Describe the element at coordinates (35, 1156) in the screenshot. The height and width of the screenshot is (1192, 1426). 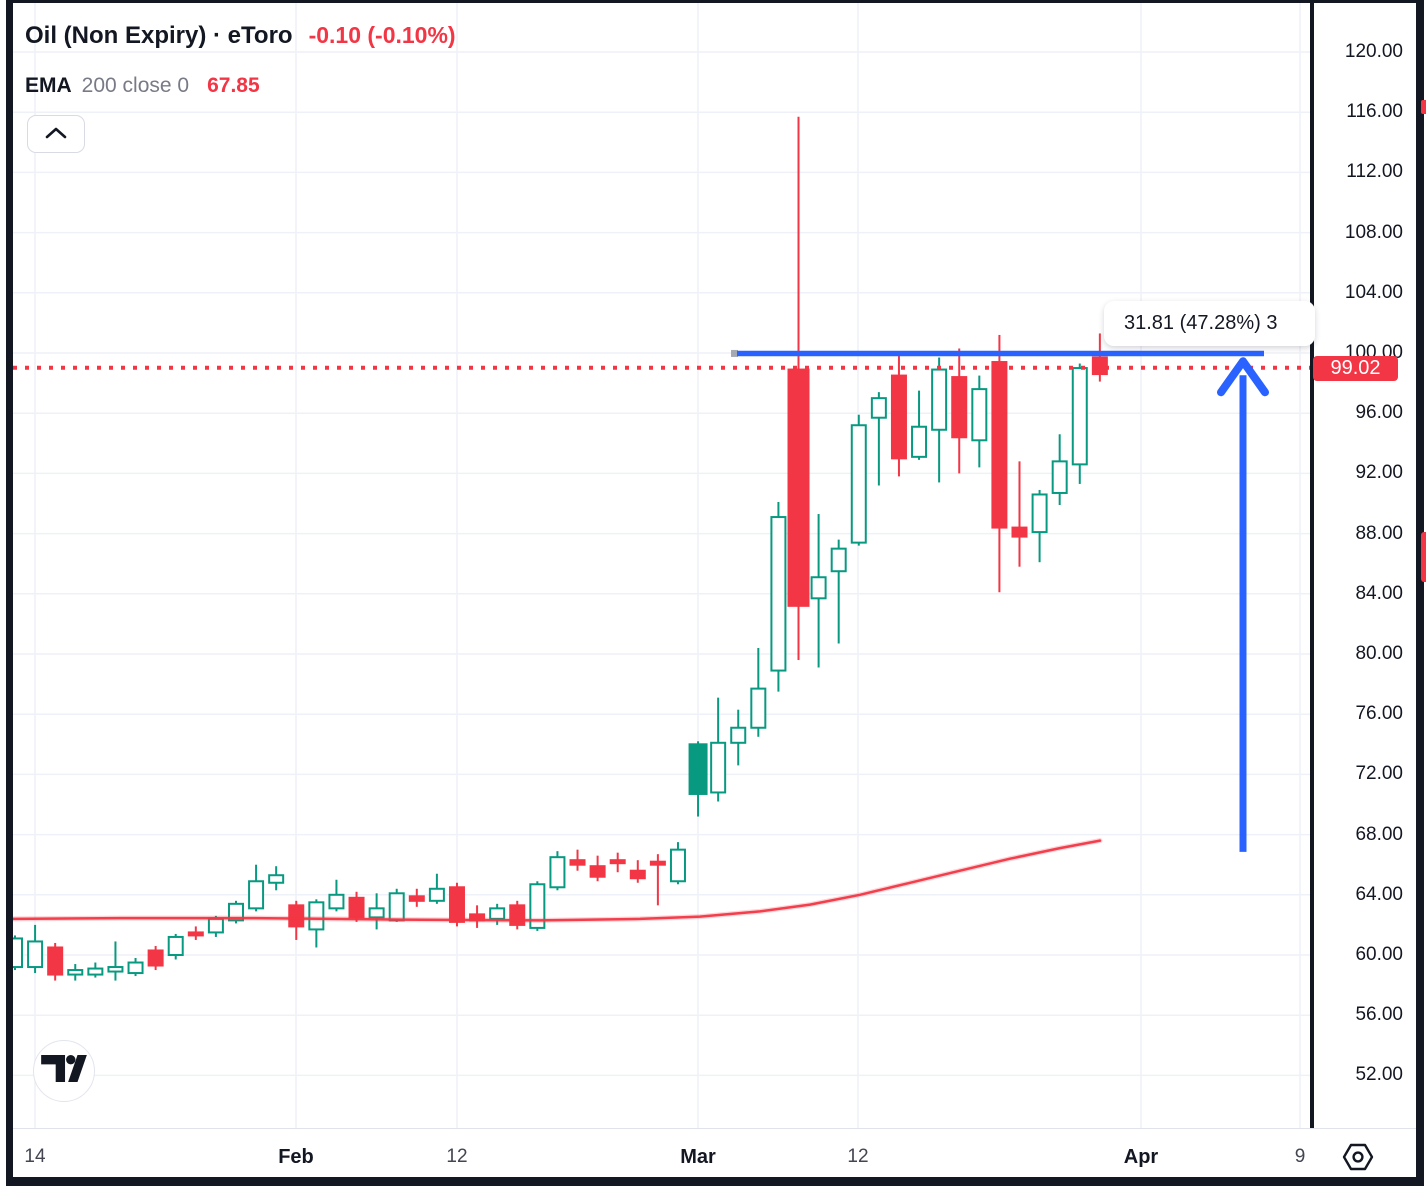
I see `time-tick-label: 14` at that location.